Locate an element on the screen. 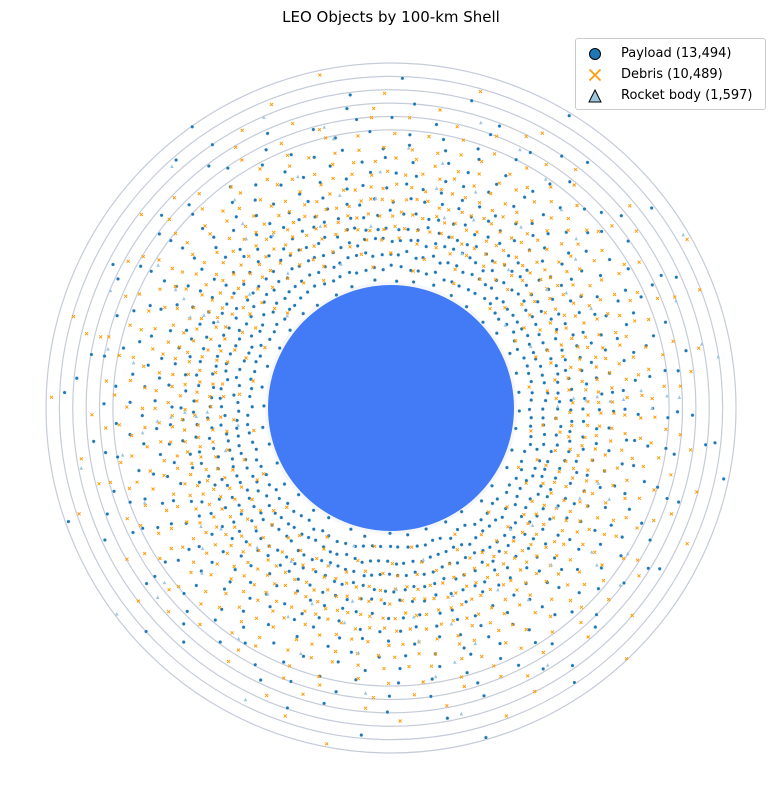 This screenshot has height=793, width=782. legend-label-debris: Debris (10,489) is located at coordinates (672, 74).